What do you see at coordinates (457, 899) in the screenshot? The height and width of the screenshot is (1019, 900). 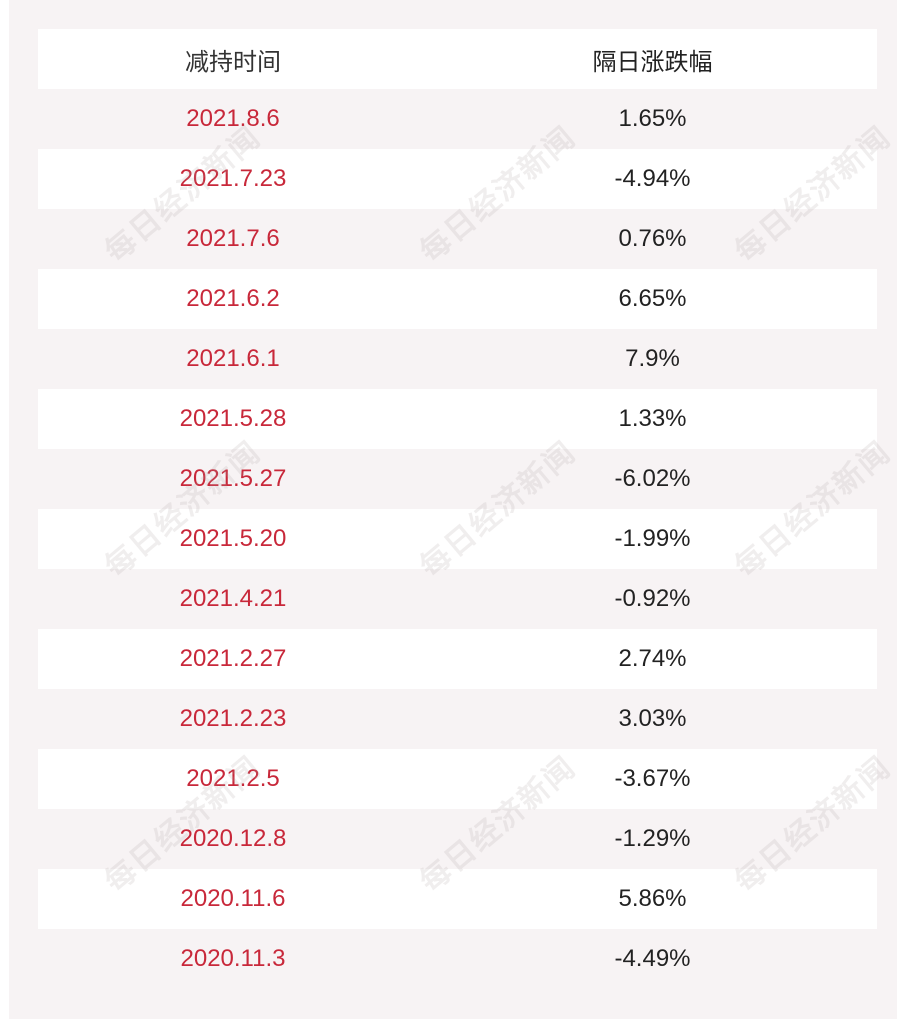 I see `table-row: 2020.11.6 5.86%` at bounding box center [457, 899].